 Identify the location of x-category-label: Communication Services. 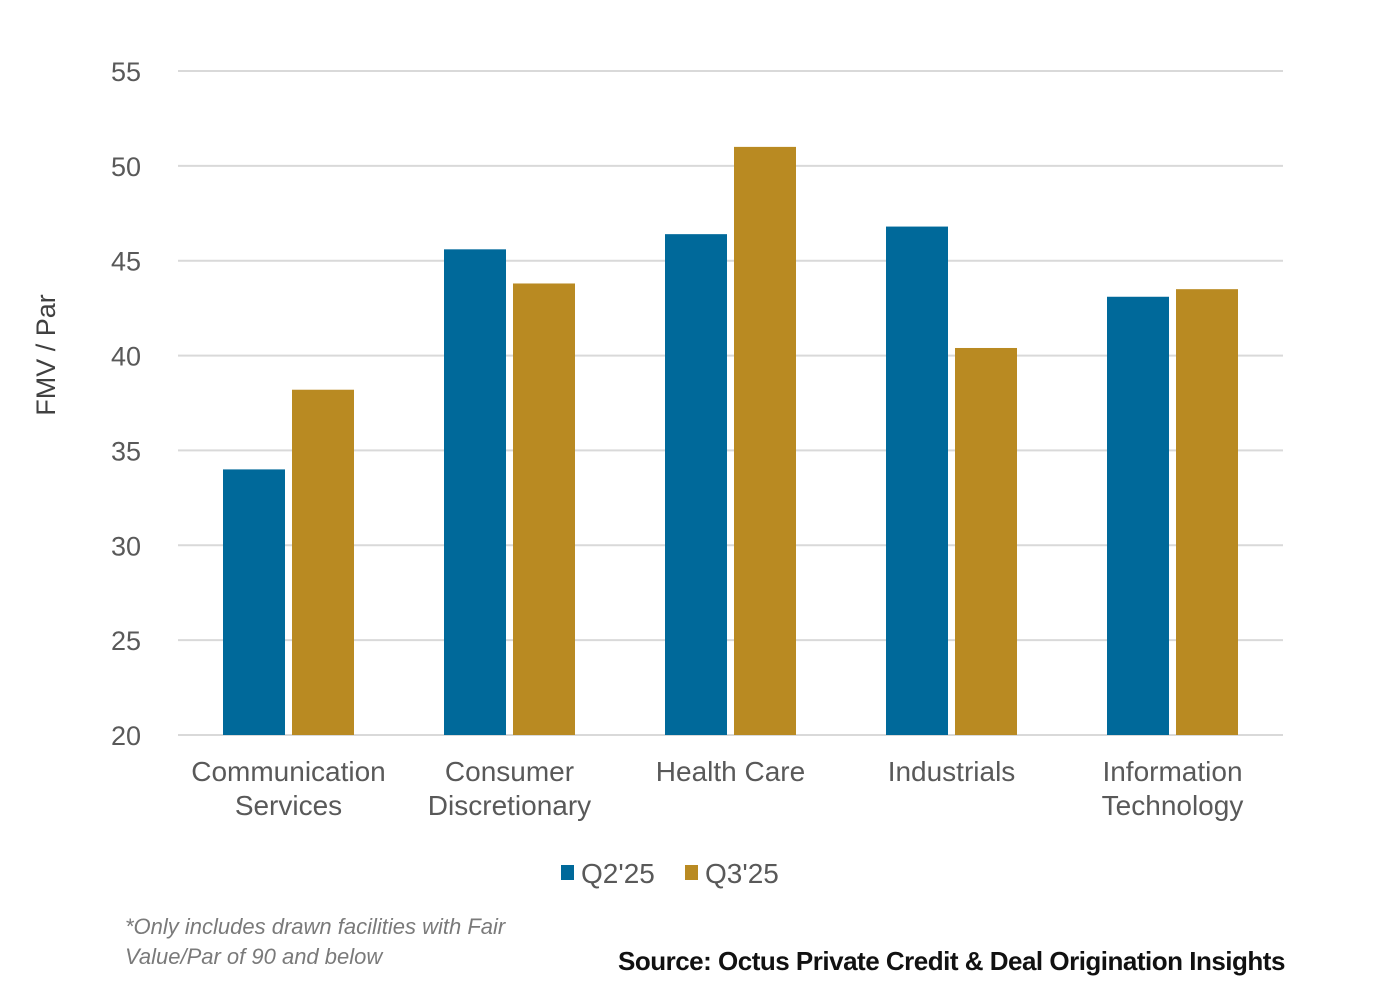
(288, 788).